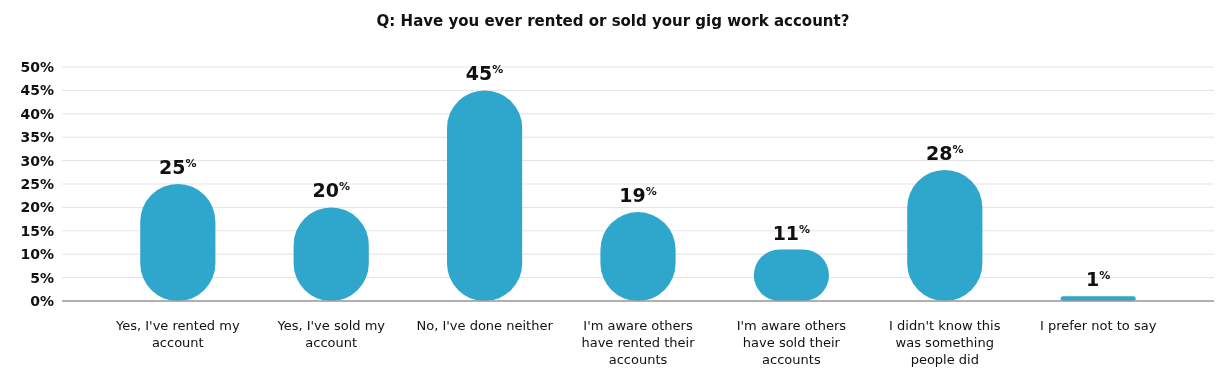 This screenshot has height=385, width=1226. I want to click on y-tick-label: 5%, so click(42, 277).